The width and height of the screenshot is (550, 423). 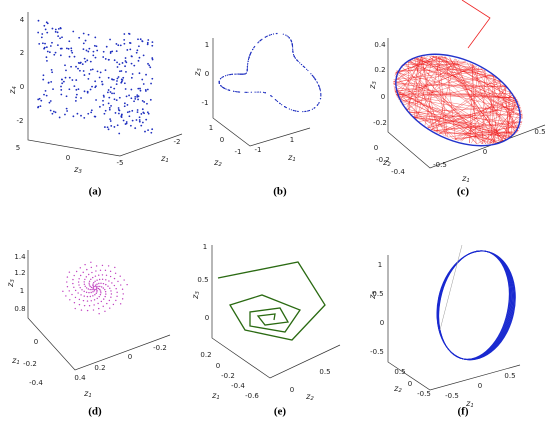 I want to click on axis-label: z2, so click(x=397, y=389).